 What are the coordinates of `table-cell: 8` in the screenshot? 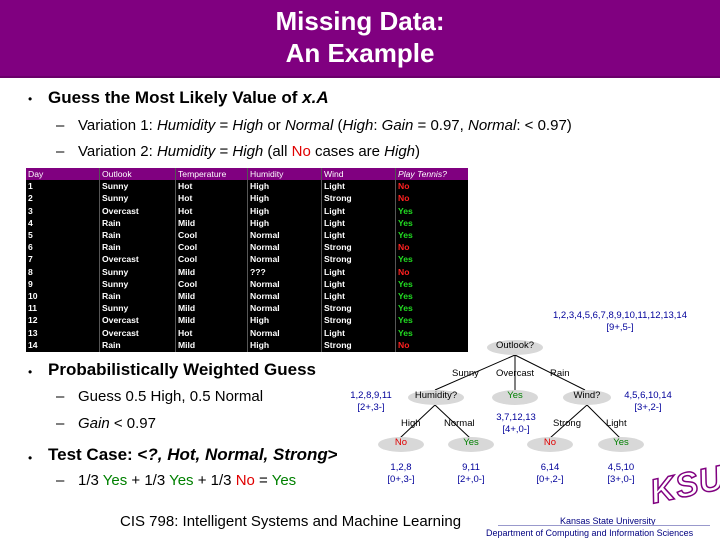 It's located at (30, 271).